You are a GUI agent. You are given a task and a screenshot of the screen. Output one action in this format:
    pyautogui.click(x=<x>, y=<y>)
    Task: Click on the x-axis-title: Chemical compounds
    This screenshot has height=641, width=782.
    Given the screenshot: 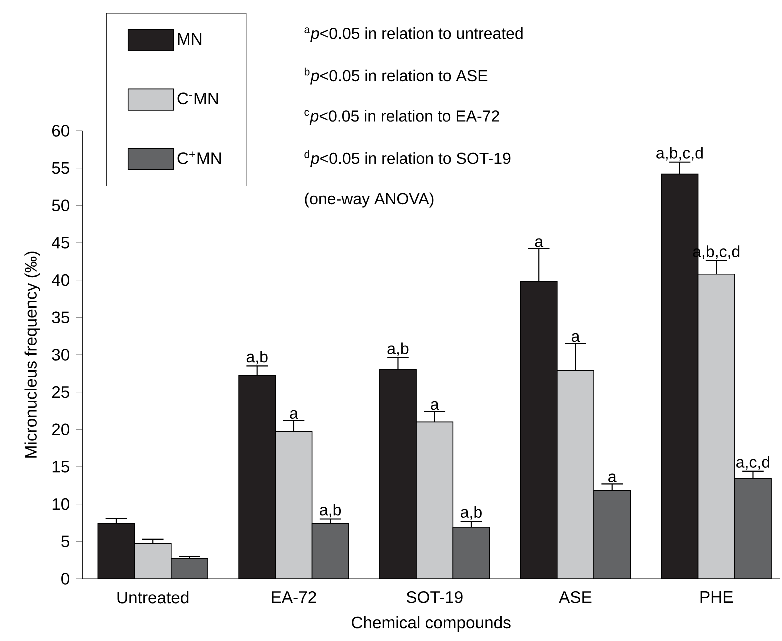 What is the action you would take?
    pyautogui.click(x=431, y=624)
    